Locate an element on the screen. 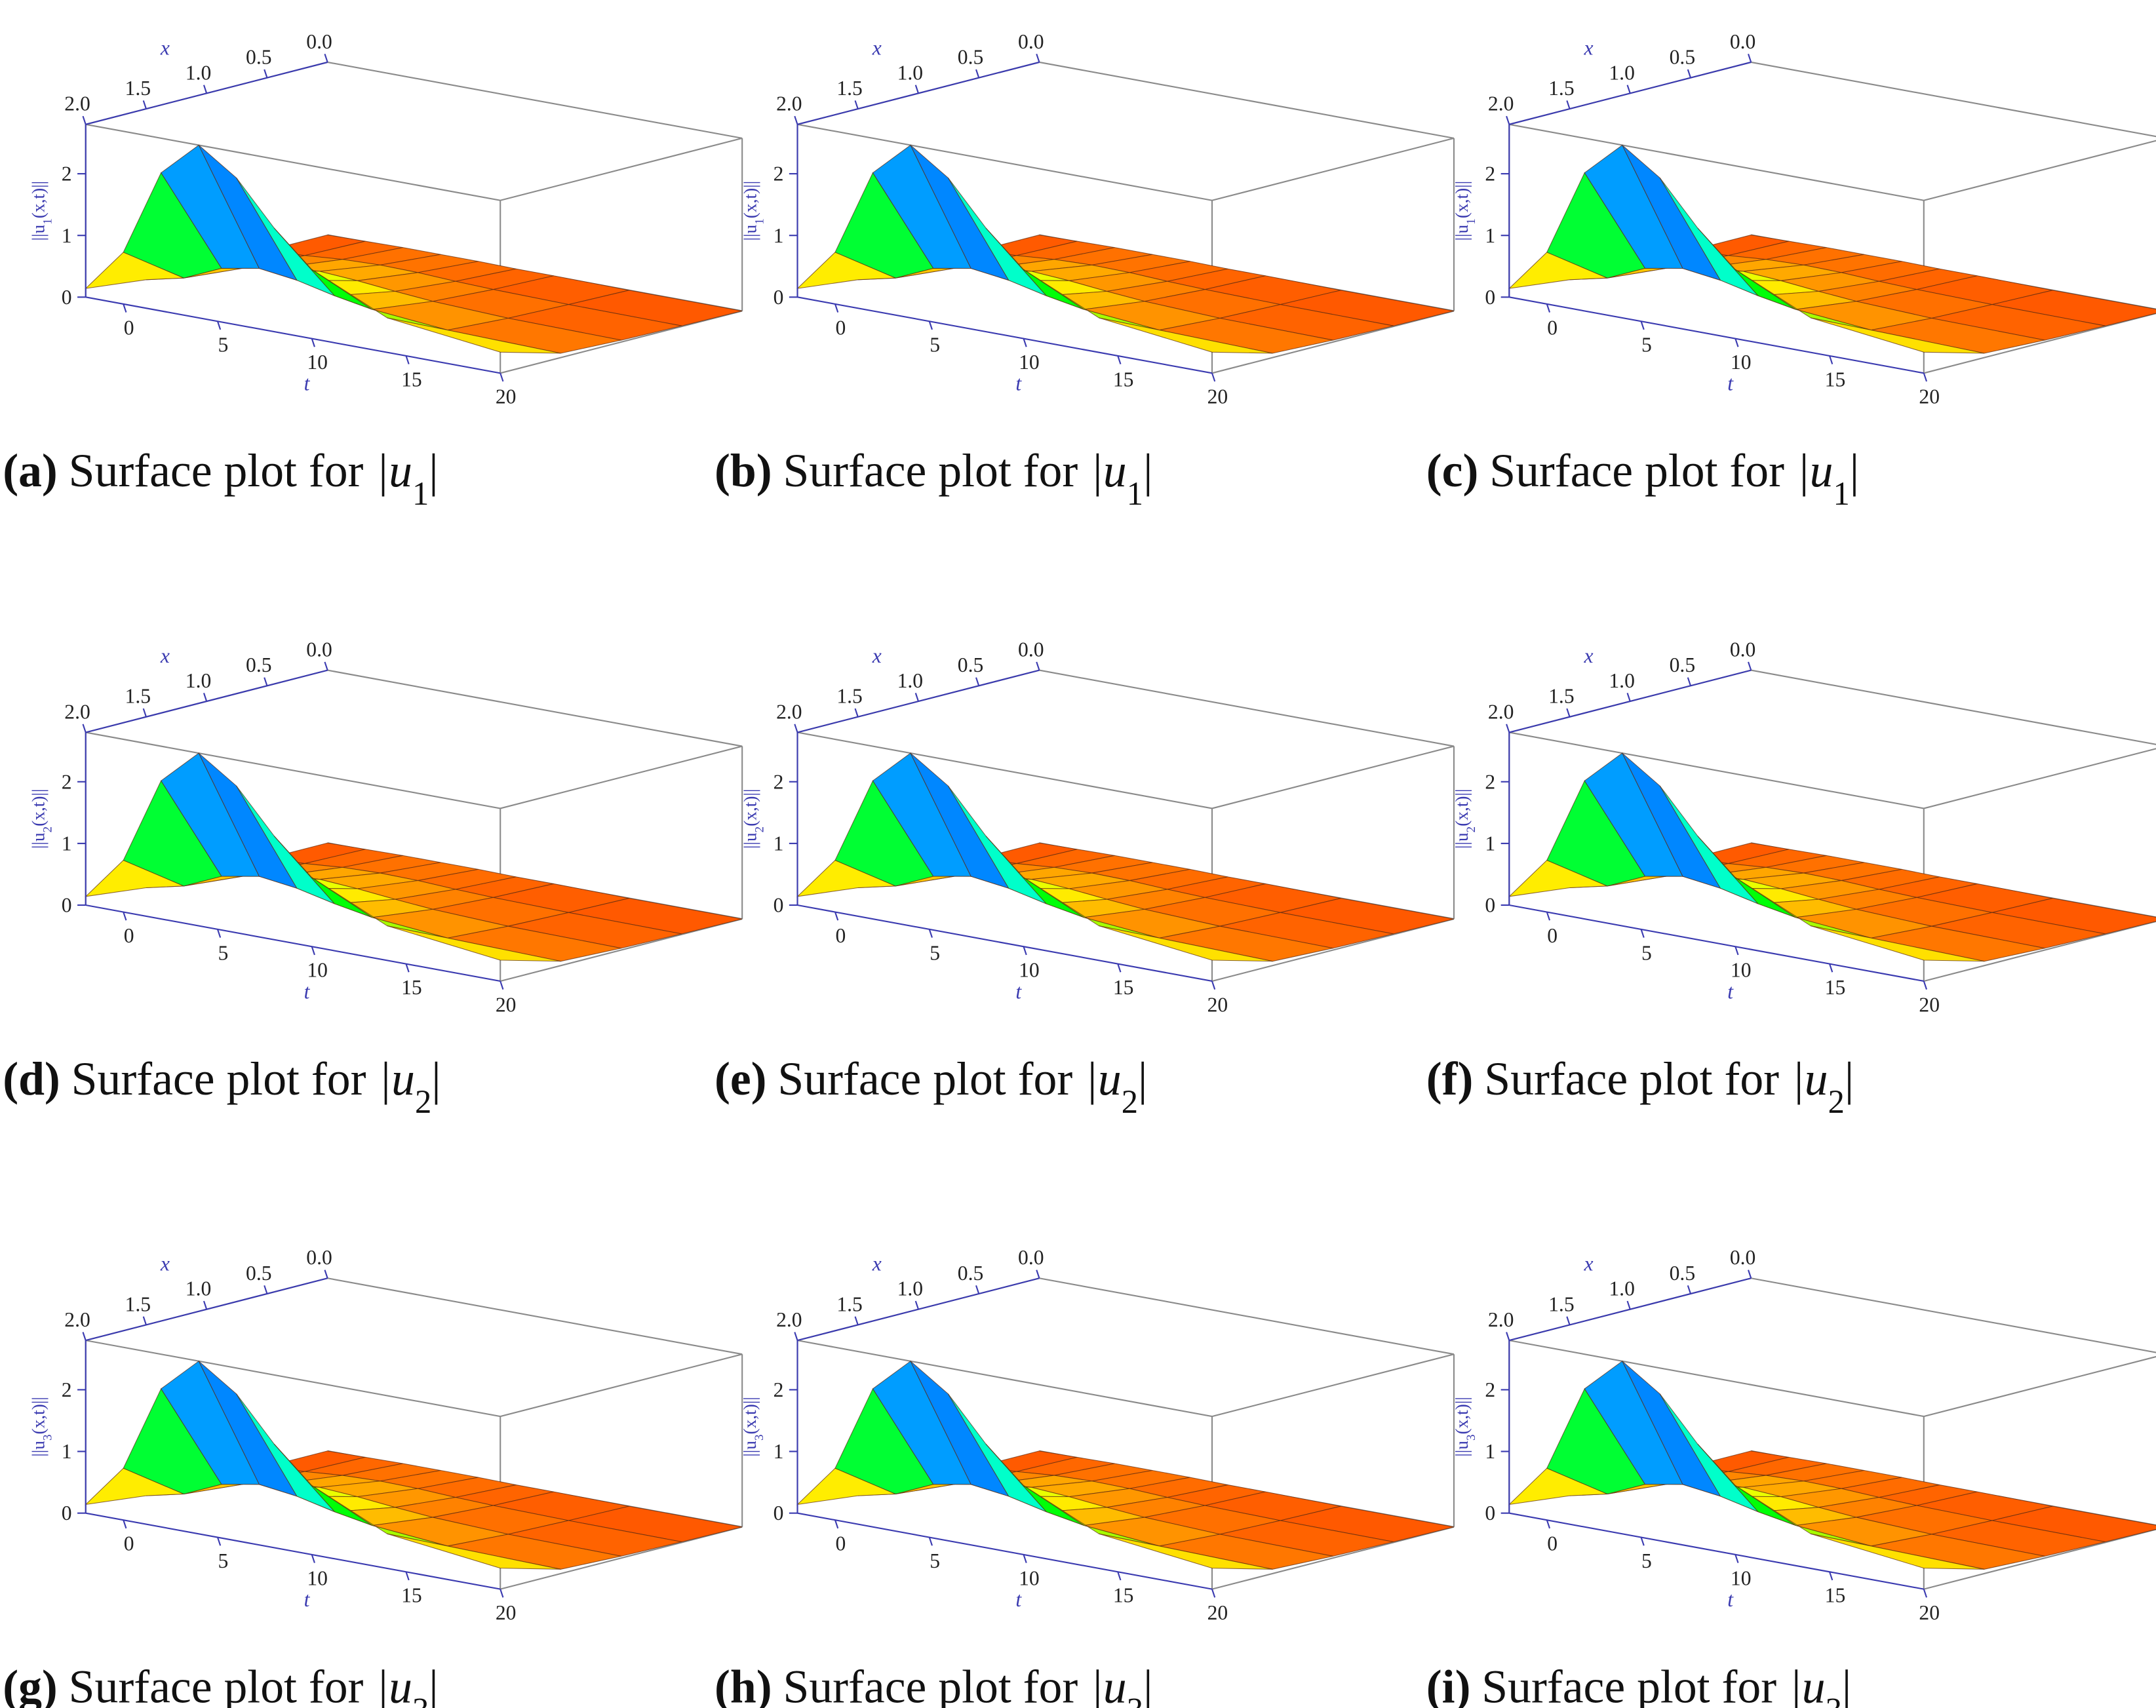 The image size is (2156, 1708). caption-tag: (f) is located at coordinates (1450, 1079).